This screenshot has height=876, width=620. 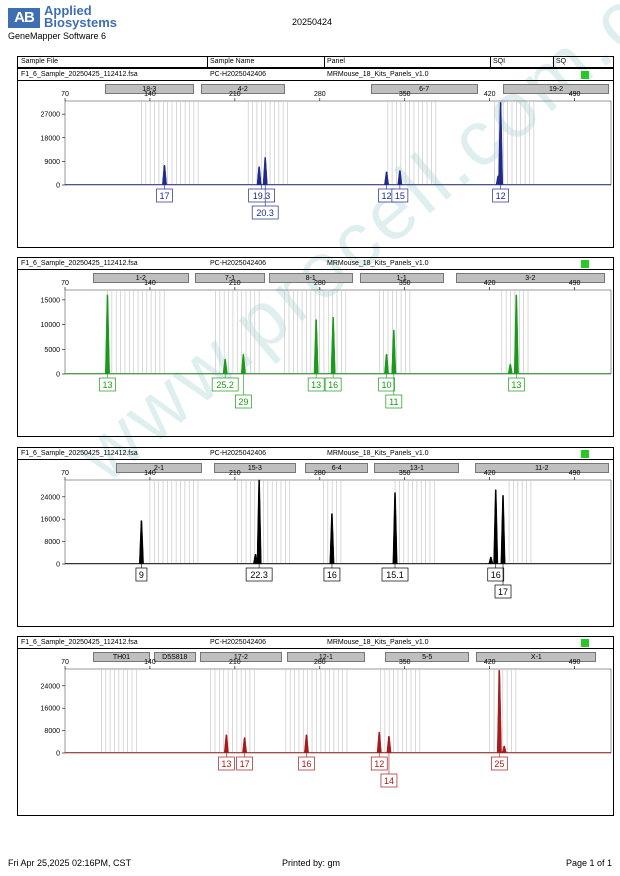 I want to click on marker-bar-d5s818: D5S818, so click(x=175, y=657).